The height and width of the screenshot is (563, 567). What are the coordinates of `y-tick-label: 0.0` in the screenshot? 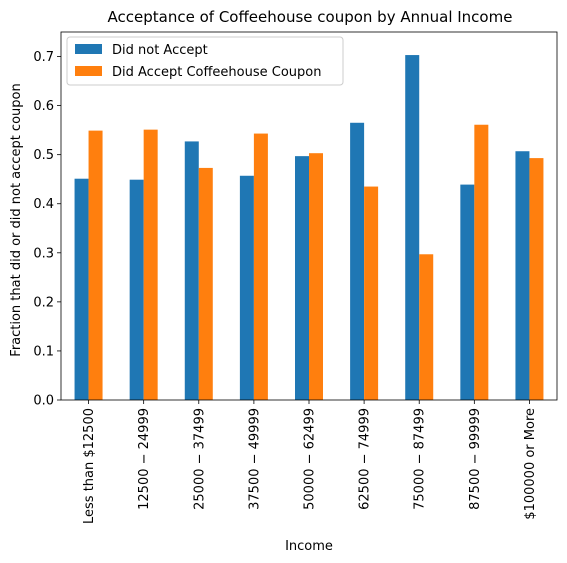 It's located at (43, 401).